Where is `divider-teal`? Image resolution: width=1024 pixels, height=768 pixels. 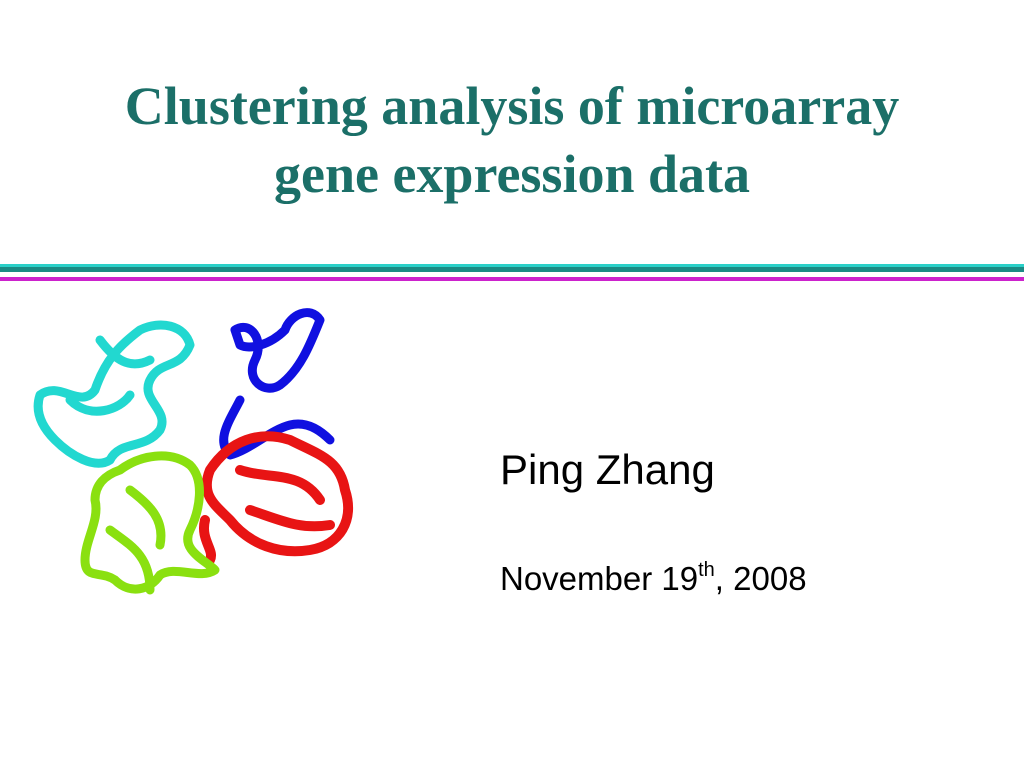
divider-teal is located at coordinates (512, 268).